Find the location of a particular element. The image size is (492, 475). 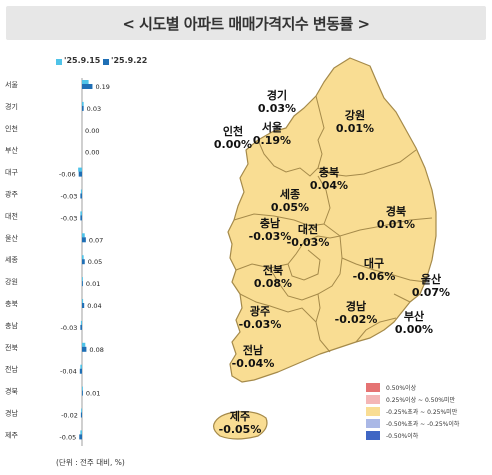

region-name: 경기 is located at coordinates (277, 95).